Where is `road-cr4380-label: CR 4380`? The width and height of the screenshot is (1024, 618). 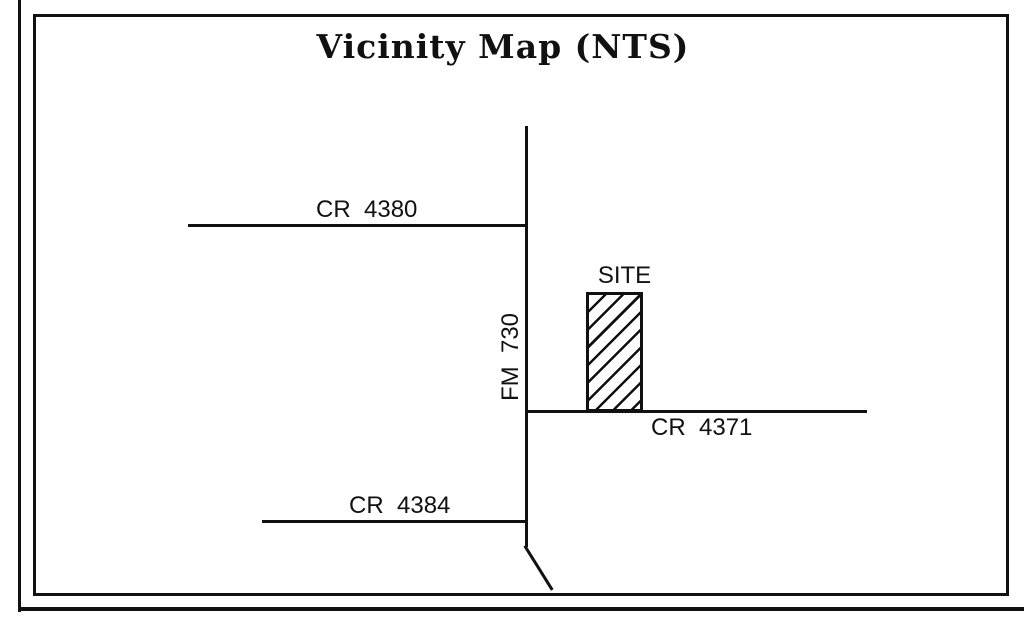
road-cr4380-label: CR 4380 is located at coordinates (367, 209).